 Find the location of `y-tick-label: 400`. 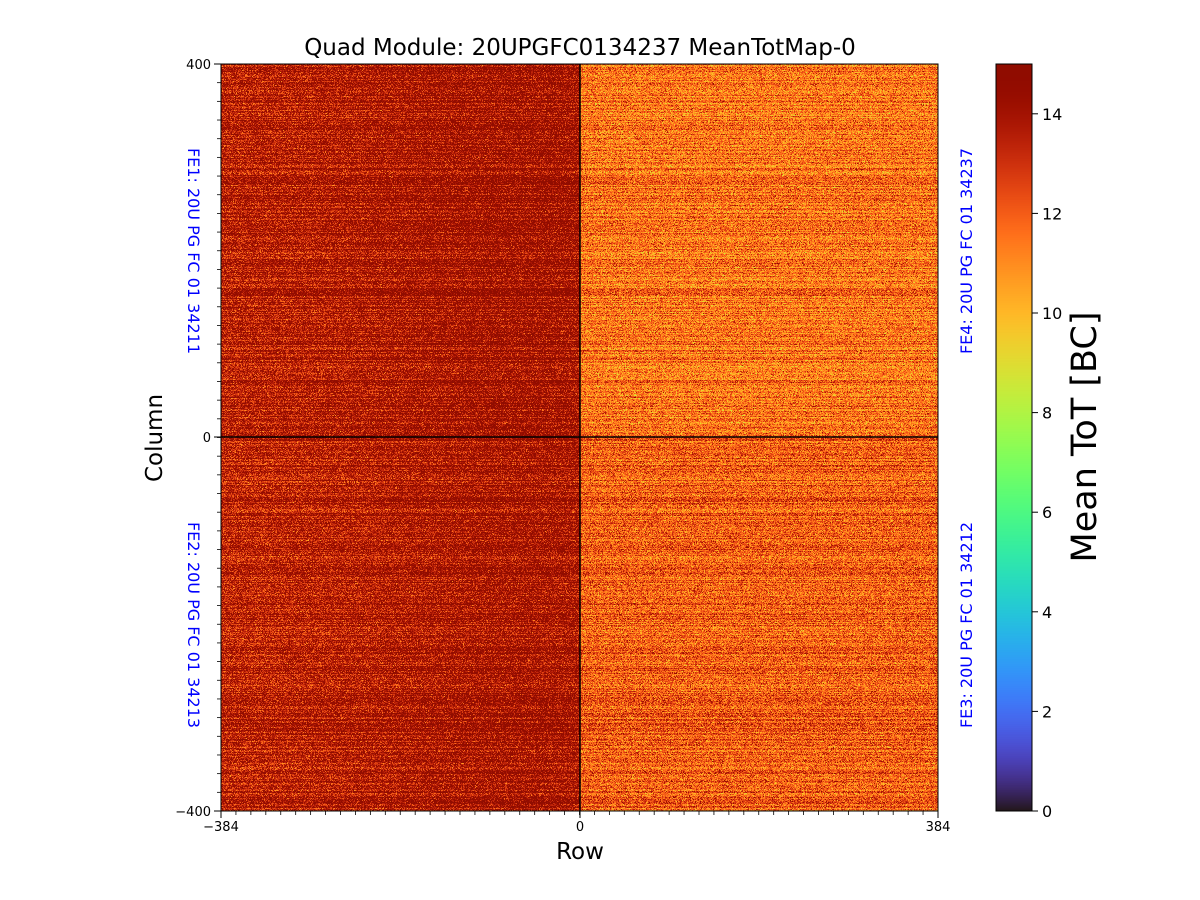

y-tick-label: 400 is located at coordinates (198, 65).